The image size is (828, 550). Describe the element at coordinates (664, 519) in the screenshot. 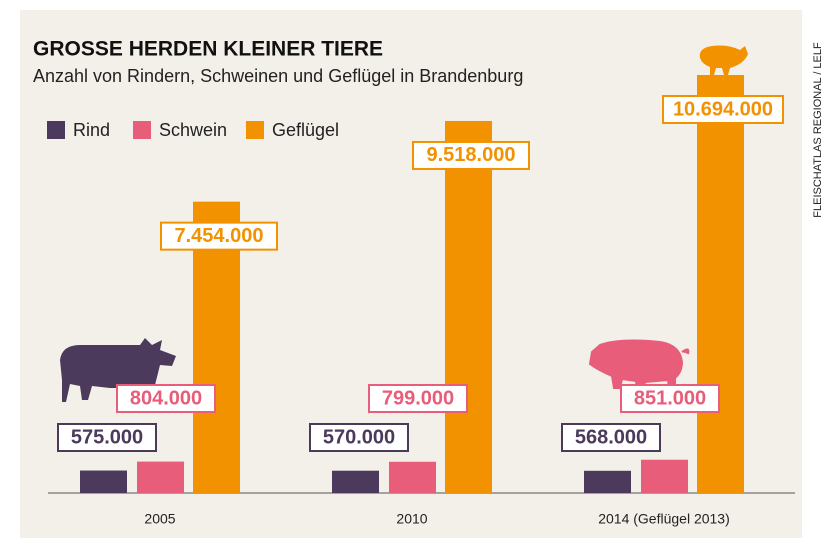

I see `x-tick-label: 2014 (Geflügel 2013)` at that location.